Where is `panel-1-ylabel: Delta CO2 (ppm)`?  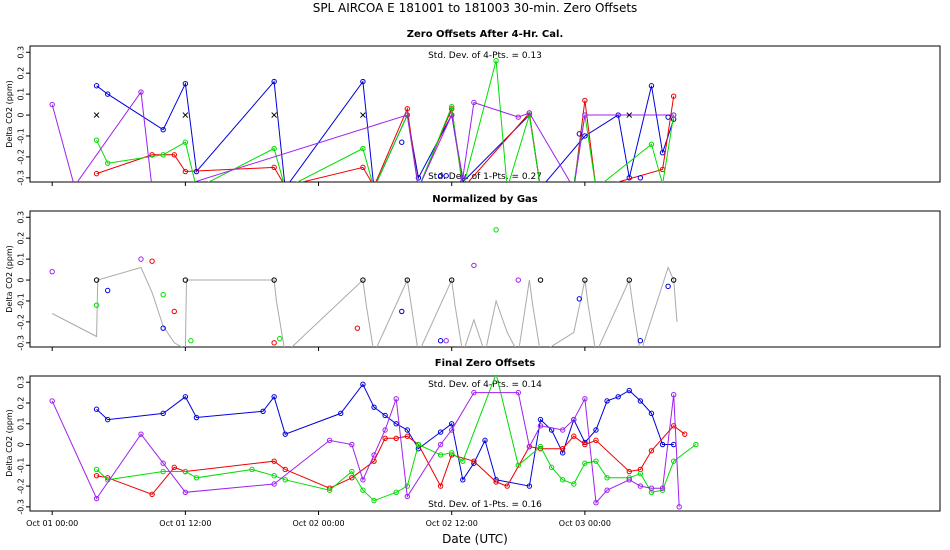 panel-1-ylabel: Delta CO2 (ppm) is located at coordinates (9, 114).